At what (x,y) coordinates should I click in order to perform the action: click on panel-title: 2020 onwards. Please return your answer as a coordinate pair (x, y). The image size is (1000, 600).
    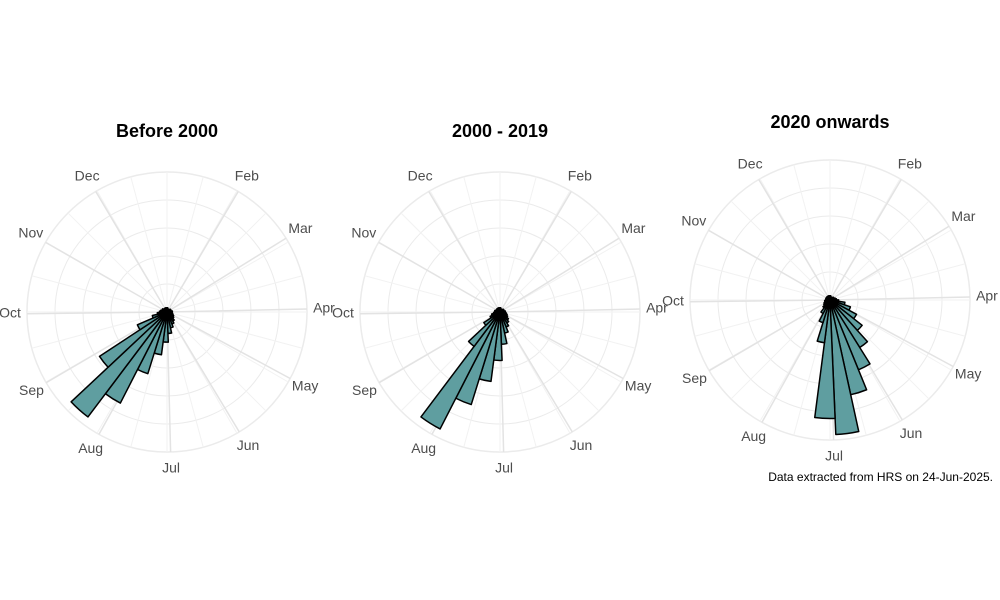
    Looking at the image, I should click on (829, 122).